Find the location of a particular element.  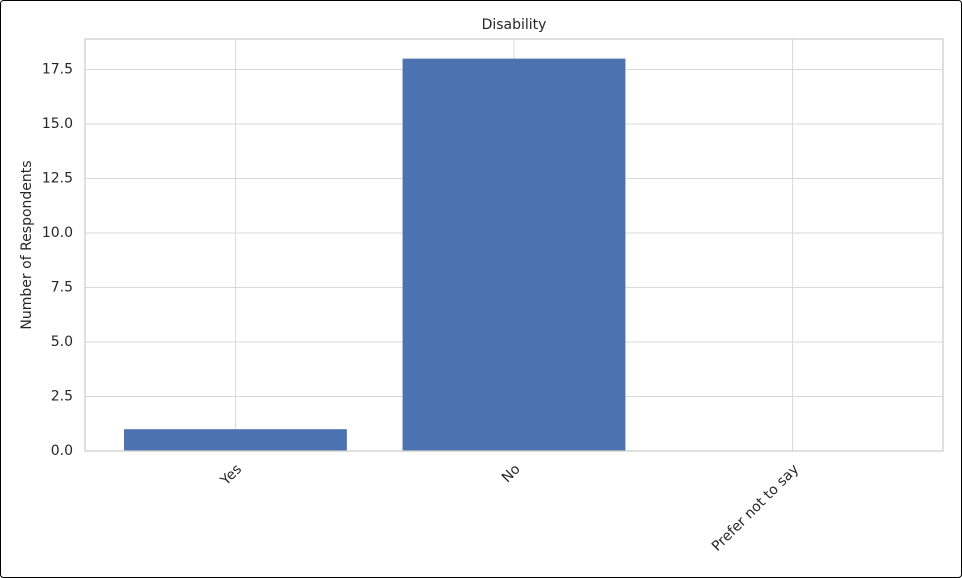

y-tick-label: 12.5 is located at coordinates (57, 179).